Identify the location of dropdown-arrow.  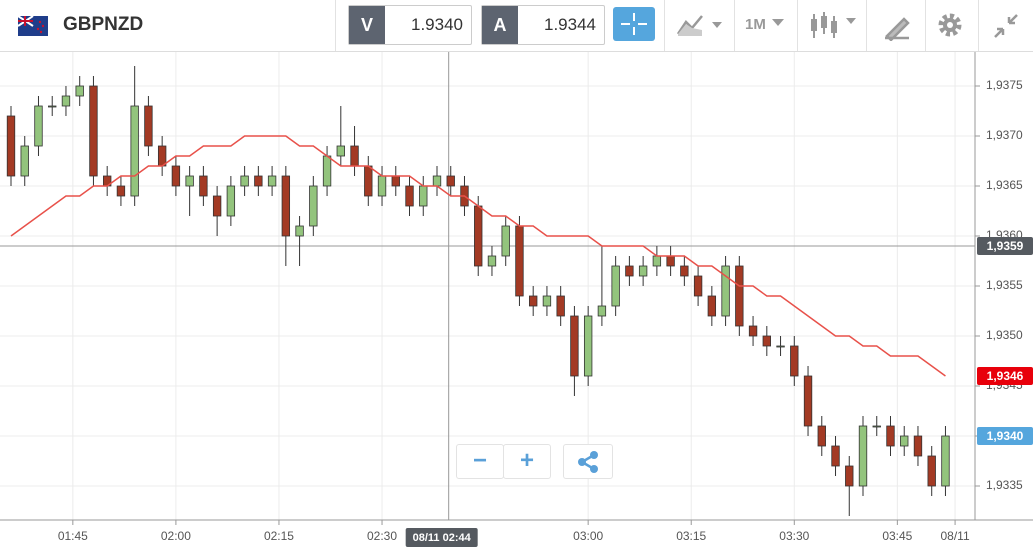
(778, 22).